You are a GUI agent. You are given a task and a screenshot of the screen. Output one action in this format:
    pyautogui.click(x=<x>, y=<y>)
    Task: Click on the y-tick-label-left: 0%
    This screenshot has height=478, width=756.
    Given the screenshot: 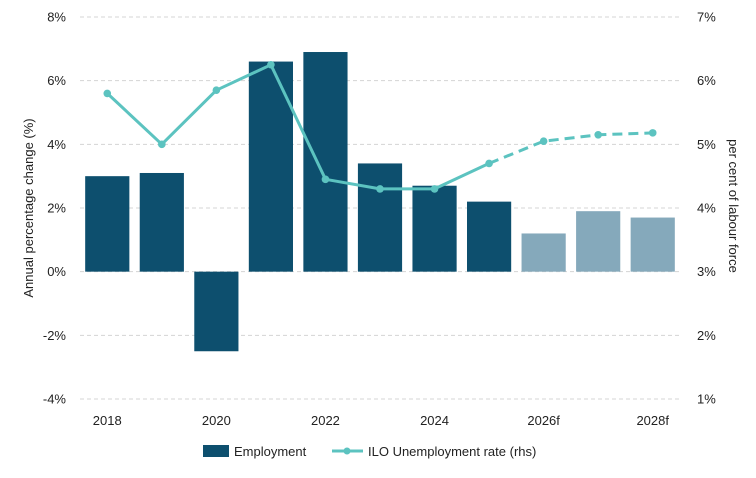 What is the action you would take?
    pyautogui.click(x=56, y=271)
    